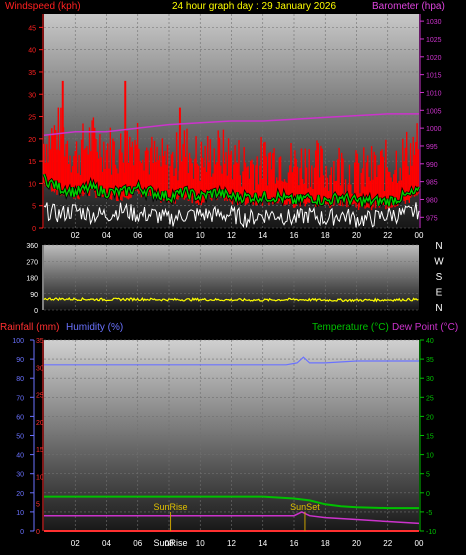 This screenshot has width=466, height=555. Describe the element at coordinates (75, 543) in the screenshot. I see `temperature-x-tick-label: 02` at that location.